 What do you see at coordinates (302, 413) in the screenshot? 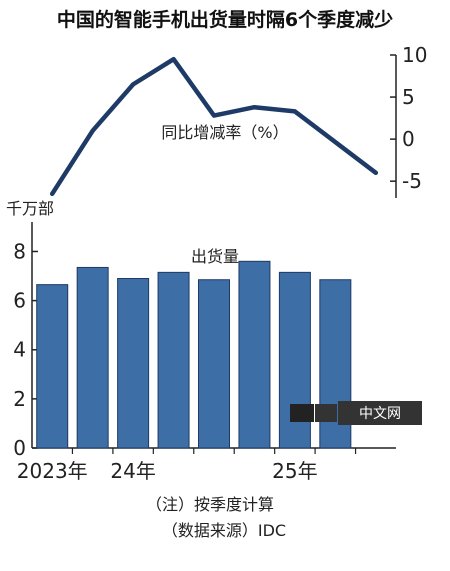
I see `watermark-logo-icon` at bounding box center [302, 413].